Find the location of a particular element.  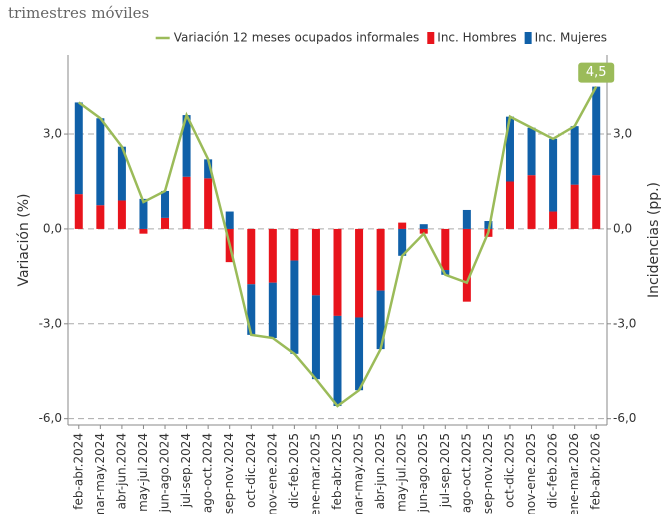

legend-label: Variación 12 meses ocupados informales is located at coordinates (297, 38).